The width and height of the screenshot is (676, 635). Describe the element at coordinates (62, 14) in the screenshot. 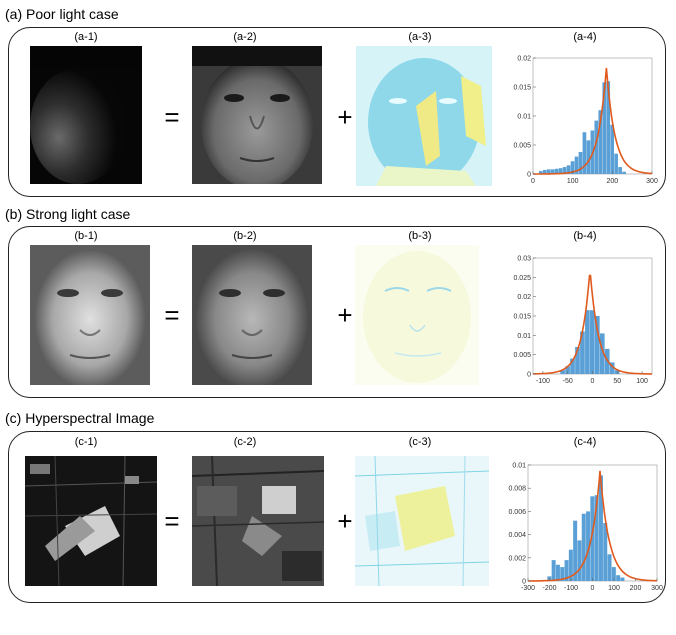

I see `section-a-title: (a) Poor light case` at that location.